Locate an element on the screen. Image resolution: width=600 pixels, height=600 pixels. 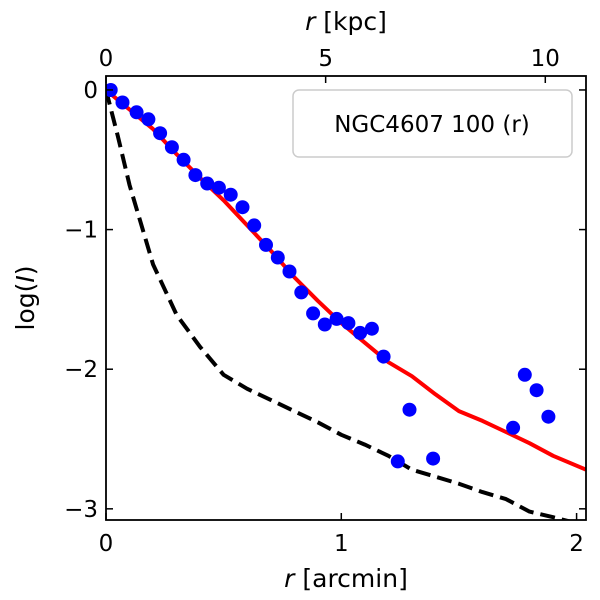
y-tick-label: −1 is located at coordinates (81, 231).